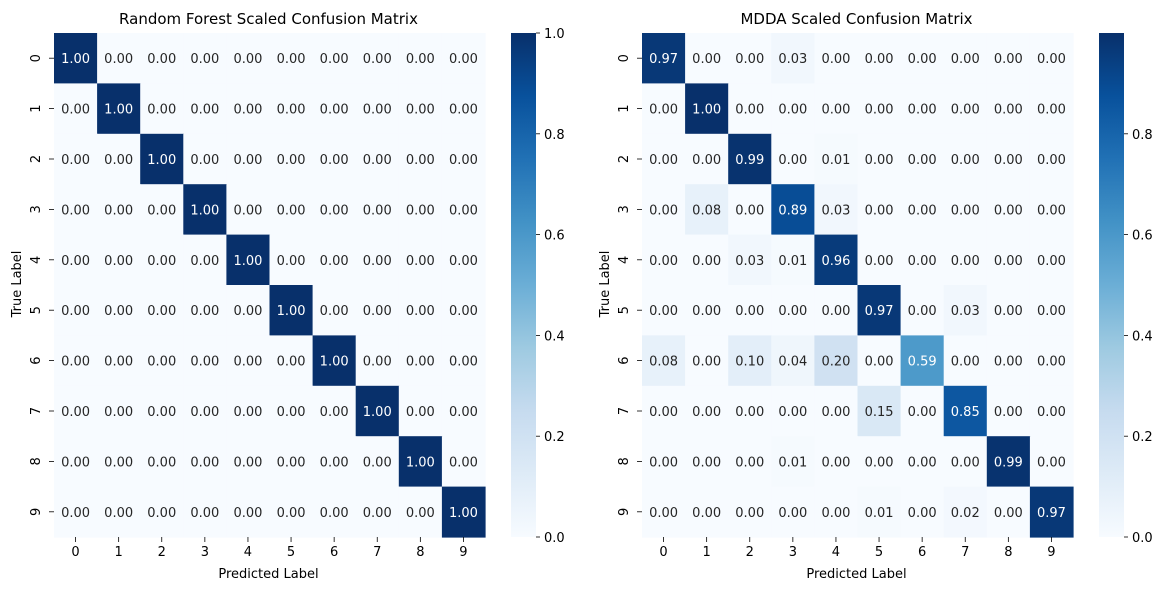 The height and width of the screenshot is (590, 1166). I want to click on x-tick-label: 5, so click(291, 552).